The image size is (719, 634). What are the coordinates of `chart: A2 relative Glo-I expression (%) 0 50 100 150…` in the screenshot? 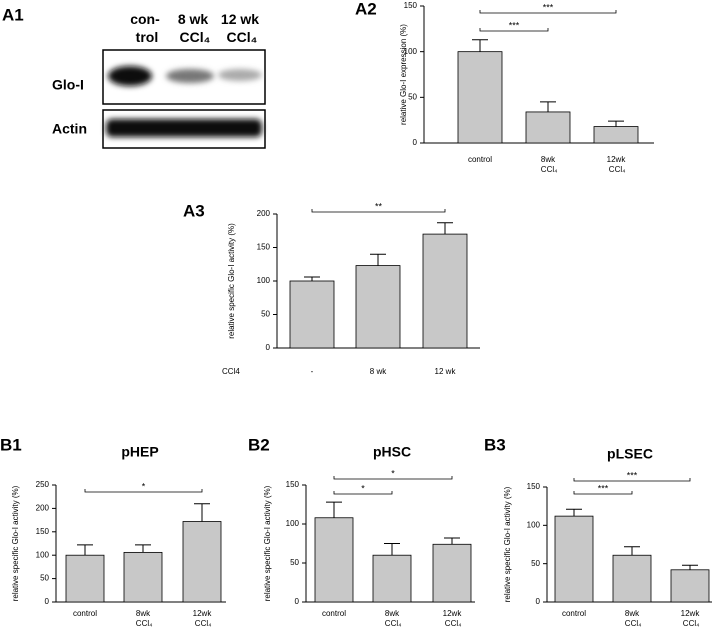 It's located at (504, 87).